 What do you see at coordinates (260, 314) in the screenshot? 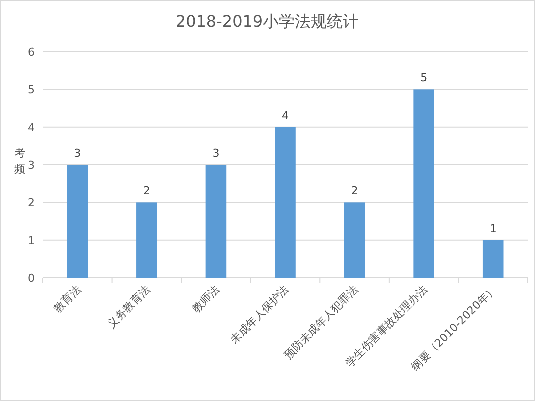
I see `x-tick-label: 未成年人保护法` at bounding box center [260, 314].